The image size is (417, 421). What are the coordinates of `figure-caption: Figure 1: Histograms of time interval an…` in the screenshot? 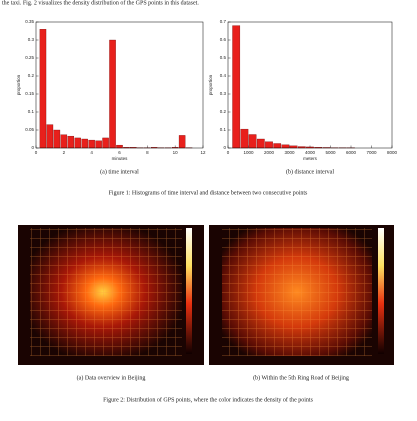 It's located at (208, 192).